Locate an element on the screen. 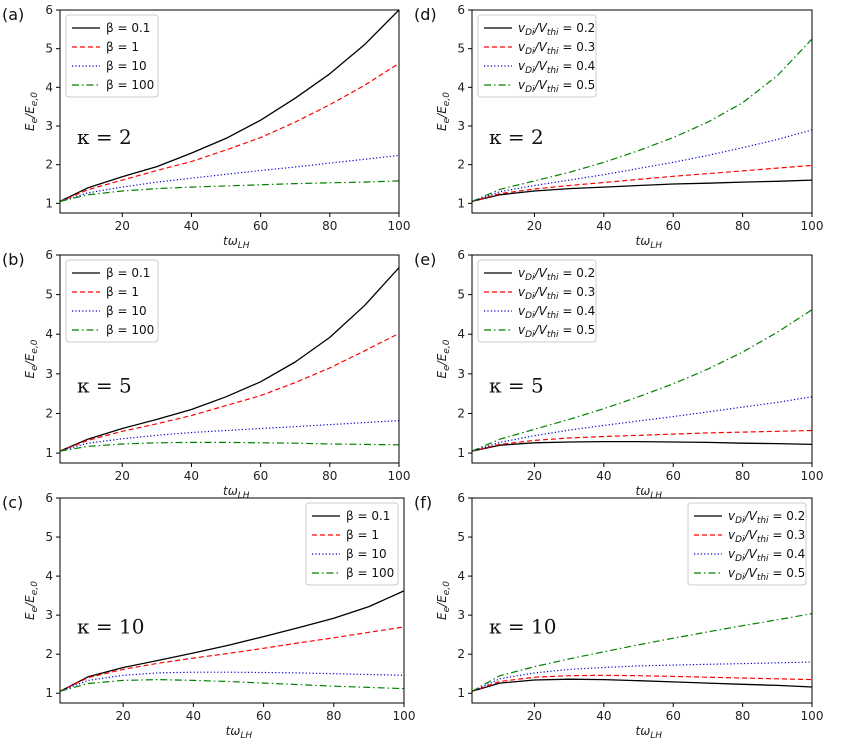 The image size is (859, 739). panel-label: (c) is located at coordinates (12, 502).